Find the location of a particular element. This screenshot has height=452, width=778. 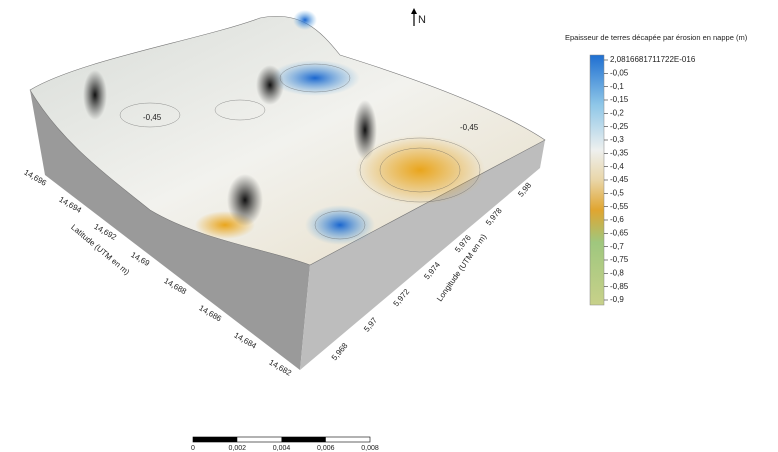

colorbar-label: -0,75 is located at coordinates (619, 259).